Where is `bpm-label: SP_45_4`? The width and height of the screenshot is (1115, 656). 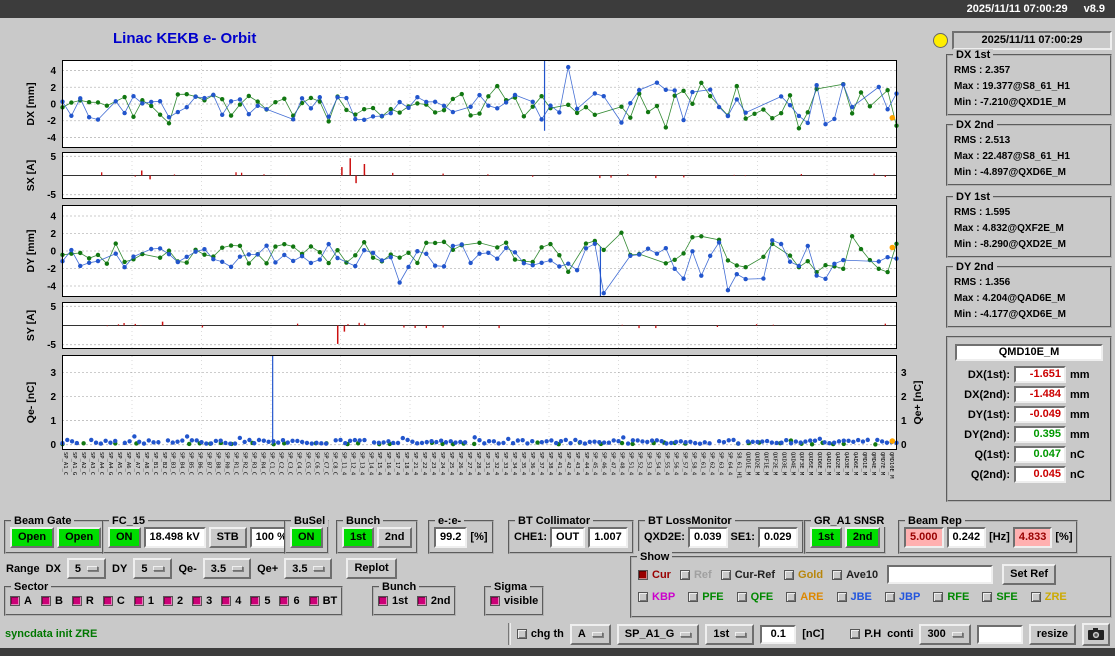
bpm-label: SP_45_4 is located at coordinates (594, 464).